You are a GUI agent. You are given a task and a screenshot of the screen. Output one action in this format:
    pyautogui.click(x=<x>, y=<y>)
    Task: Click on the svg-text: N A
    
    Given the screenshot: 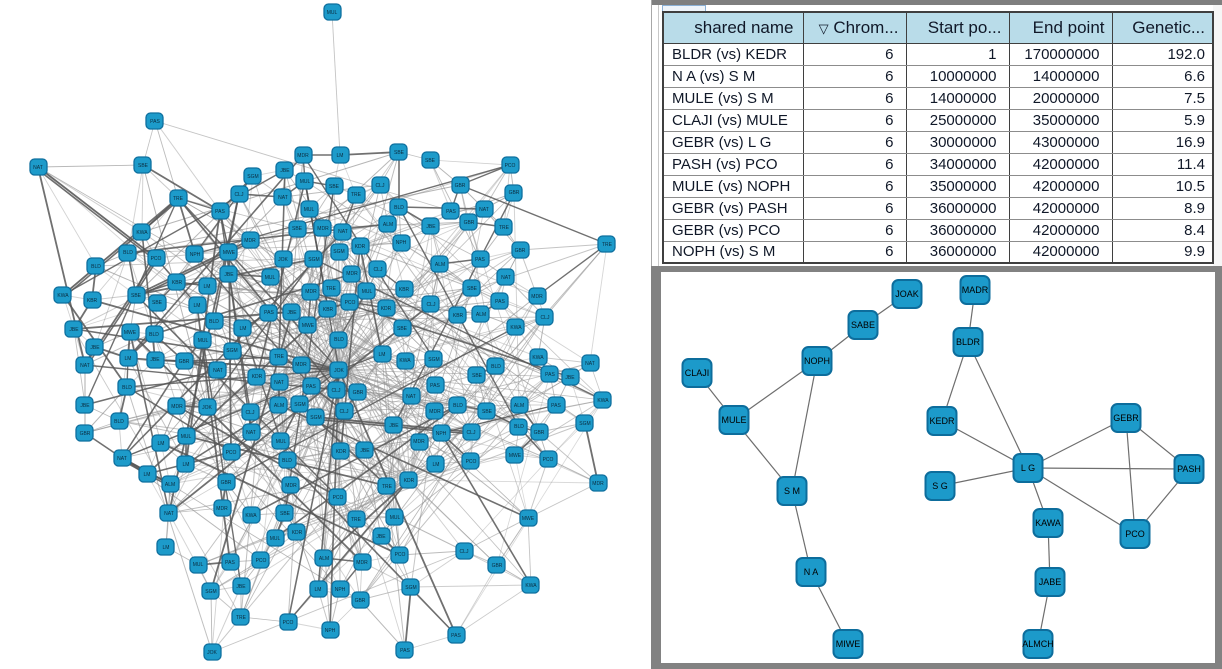 What is the action you would take?
    pyautogui.click(x=811, y=572)
    